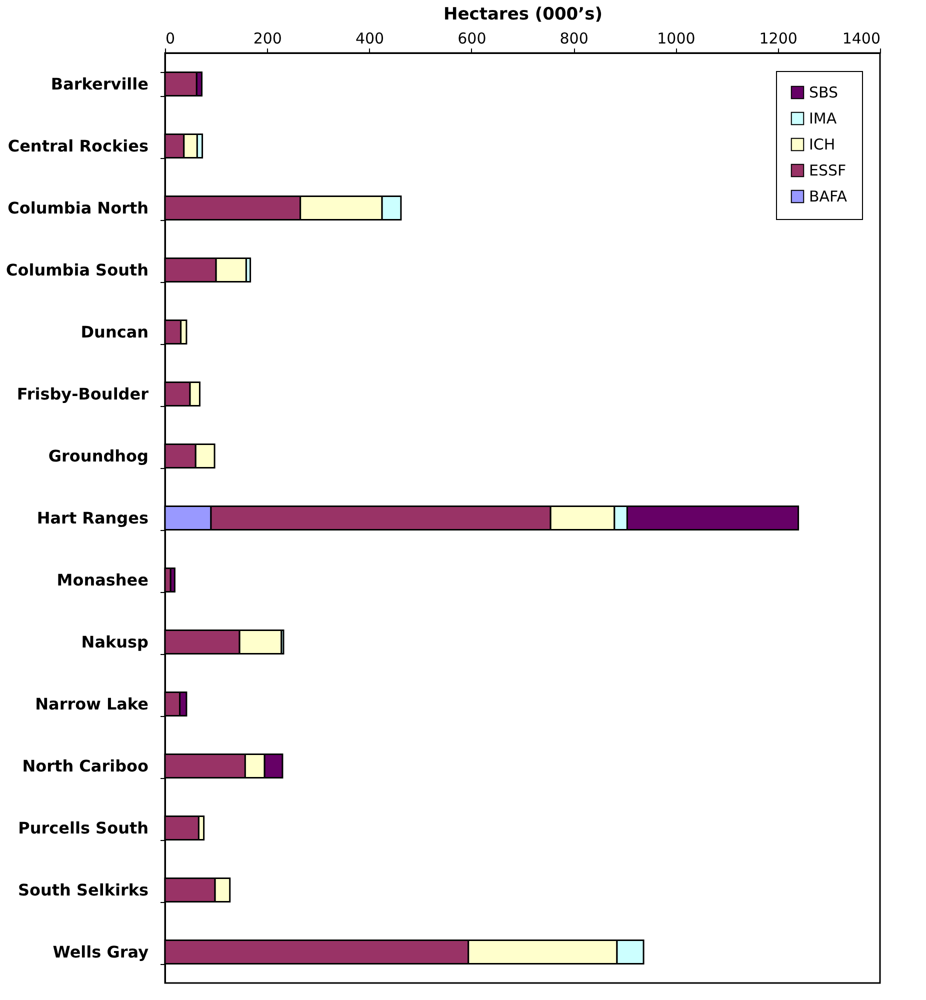 This screenshot has width=926, height=1000. Describe the element at coordinates (92, 704) in the screenshot. I see `y-tick-label: Narrow Lake` at that location.